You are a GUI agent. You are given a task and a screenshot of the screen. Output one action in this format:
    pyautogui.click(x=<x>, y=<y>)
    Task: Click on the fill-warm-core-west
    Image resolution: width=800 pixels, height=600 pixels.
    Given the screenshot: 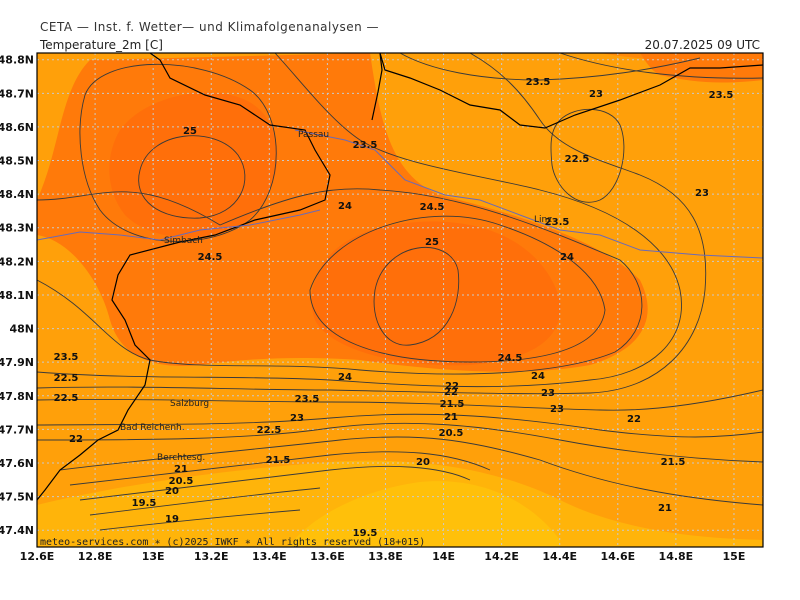 What is the action you would take?
    pyautogui.click(x=193, y=165)
    